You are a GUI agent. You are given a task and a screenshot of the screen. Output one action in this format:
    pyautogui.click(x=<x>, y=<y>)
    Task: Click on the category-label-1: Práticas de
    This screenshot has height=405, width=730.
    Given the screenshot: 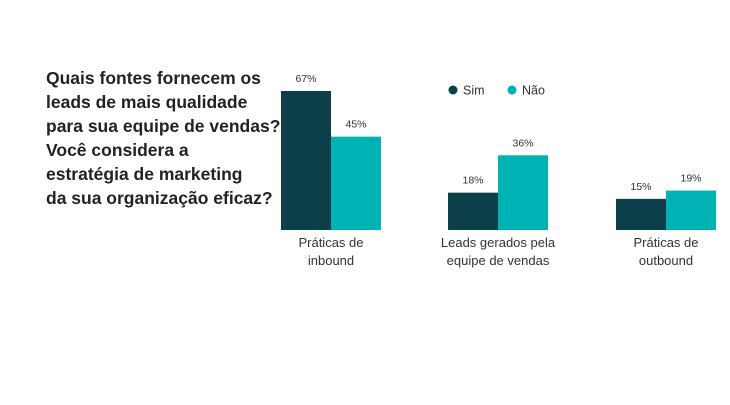 What is the action you would take?
    pyautogui.click(x=330, y=242)
    